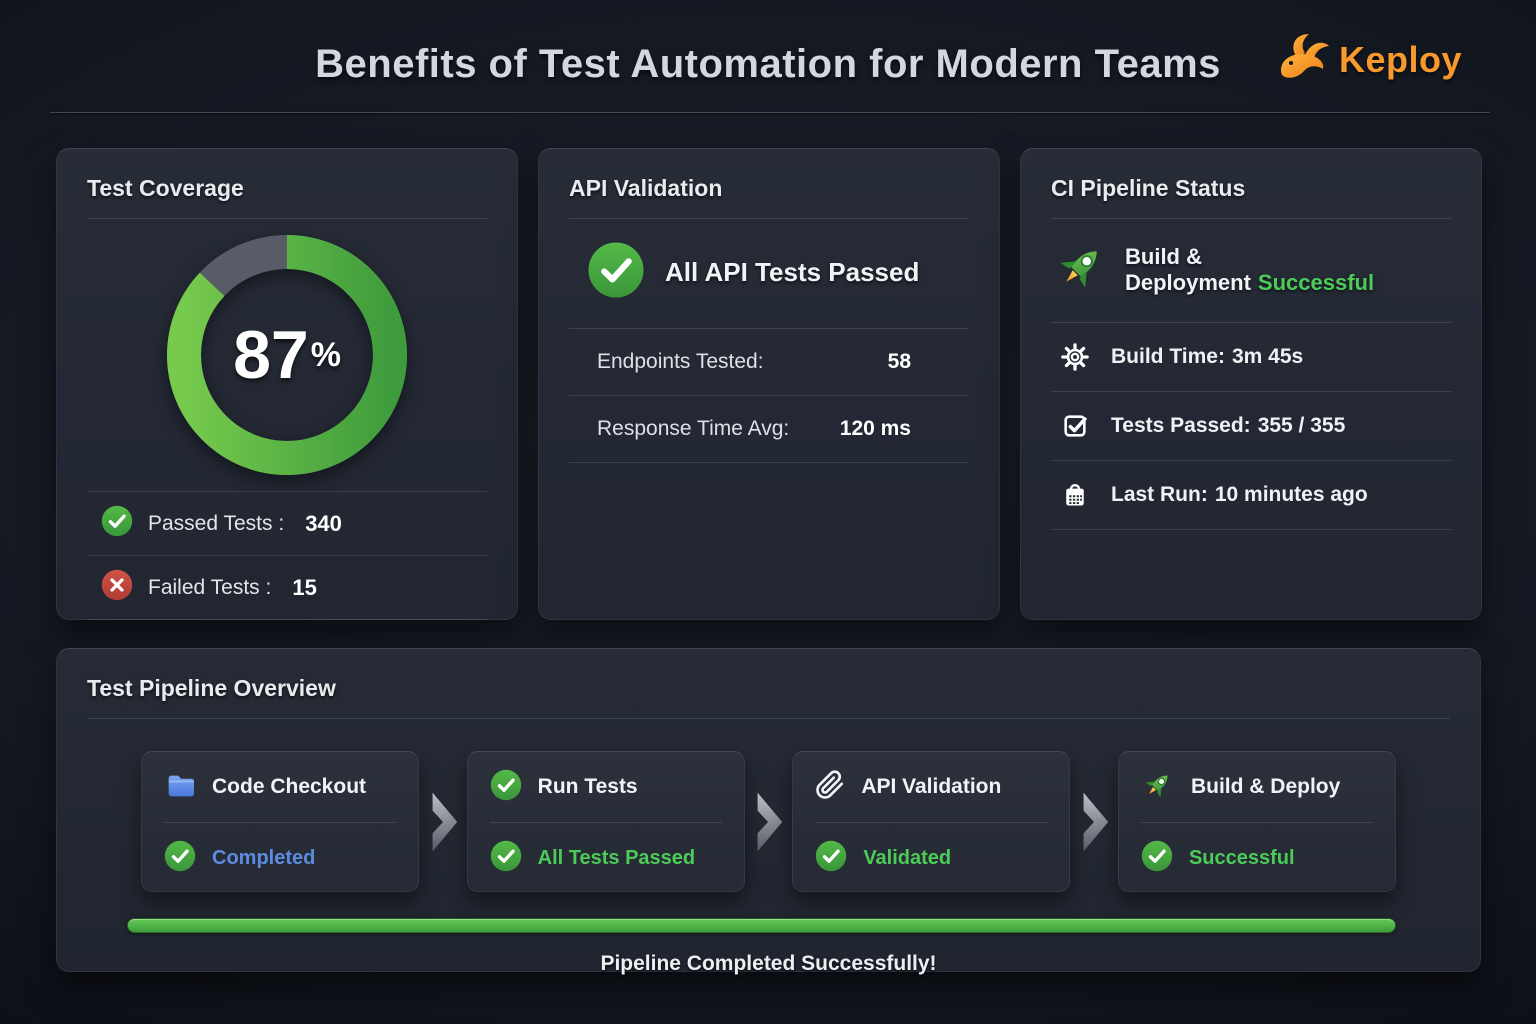 The height and width of the screenshot is (1024, 1536). Describe the element at coordinates (211, 688) in the screenshot. I see `pipeline-title: Test Pipeline Overview` at that location.